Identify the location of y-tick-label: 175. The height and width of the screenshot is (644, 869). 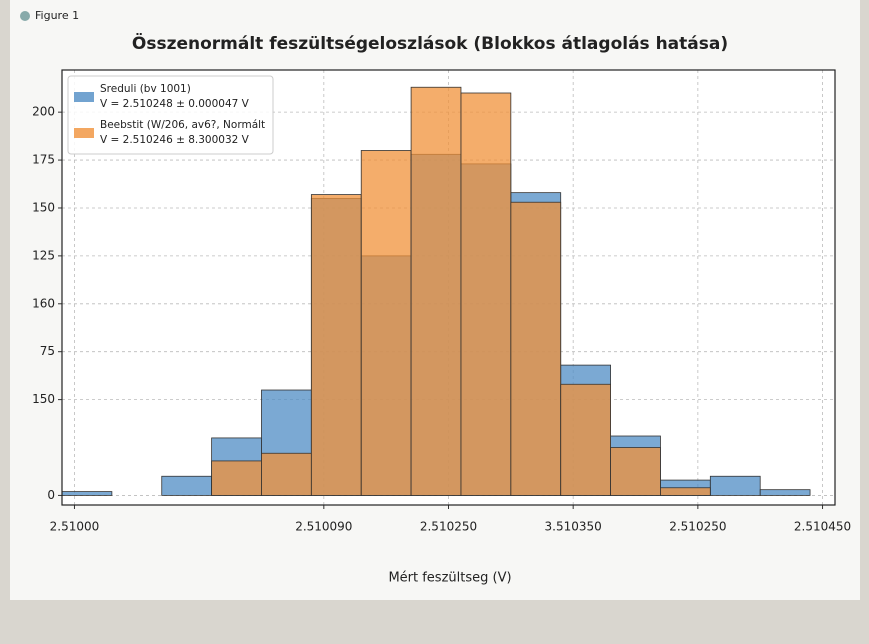
(43, 160).